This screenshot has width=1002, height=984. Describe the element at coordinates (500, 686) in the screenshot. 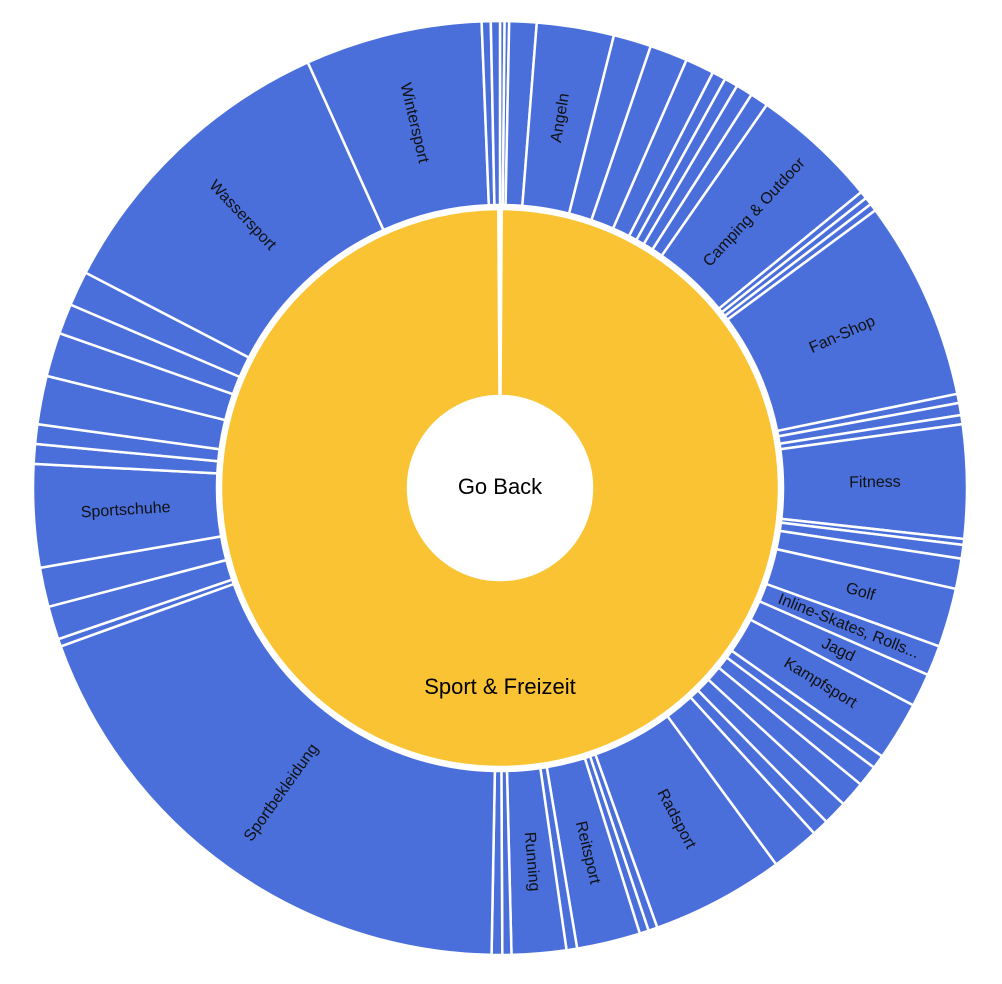

I see `inner-ring-label: Sport & Freizeit` at that location.